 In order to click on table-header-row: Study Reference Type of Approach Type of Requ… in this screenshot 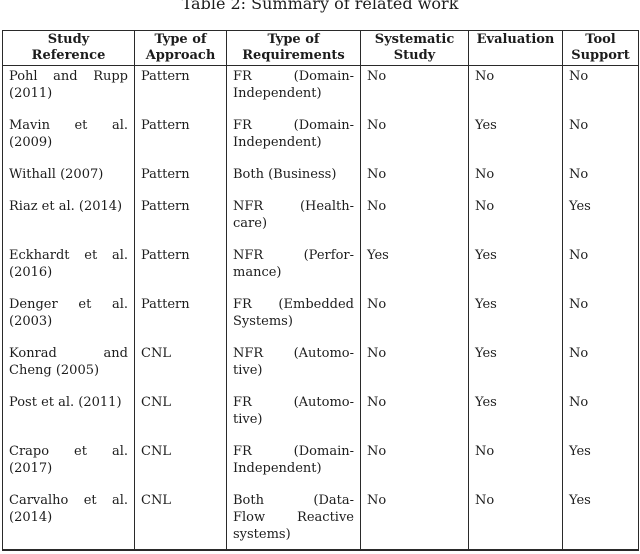, I will do `click(320, 48)`.